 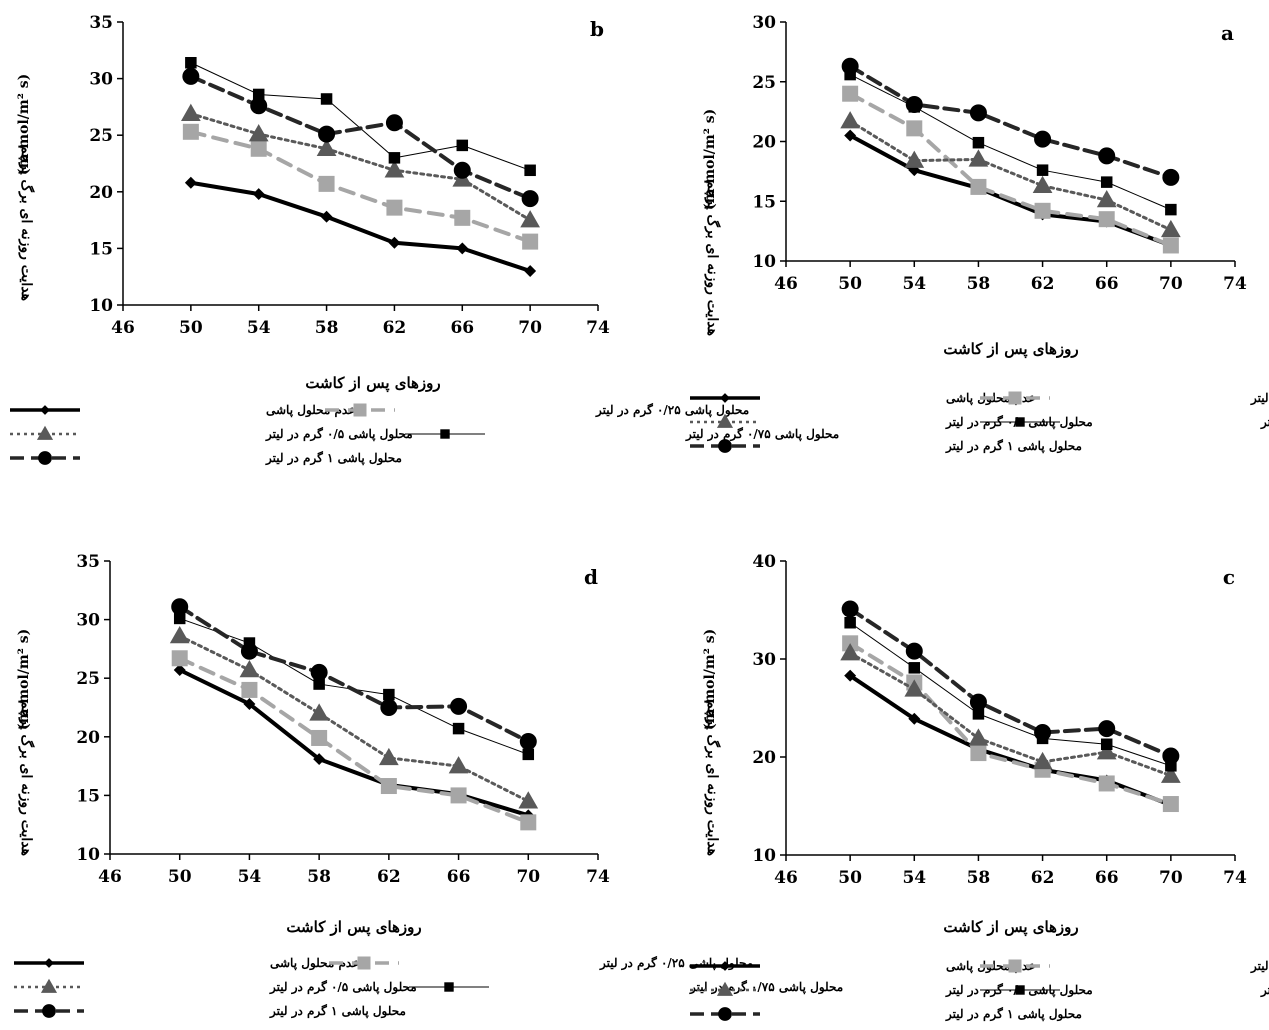 What do you see at coordinates (250, 877) in the screenshot?
I see `x-tick-label: 54` at bounding box center [250, 877].